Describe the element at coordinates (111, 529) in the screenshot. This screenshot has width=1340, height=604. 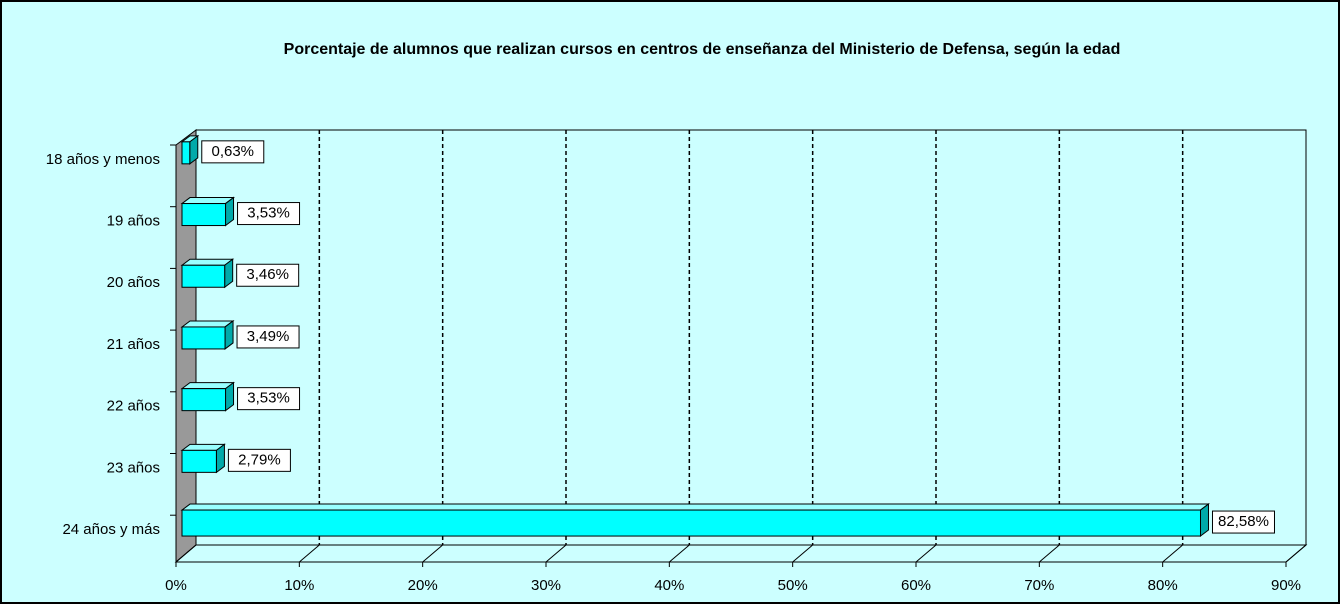
I see `y-tick-label: 24 años y más` at that location.